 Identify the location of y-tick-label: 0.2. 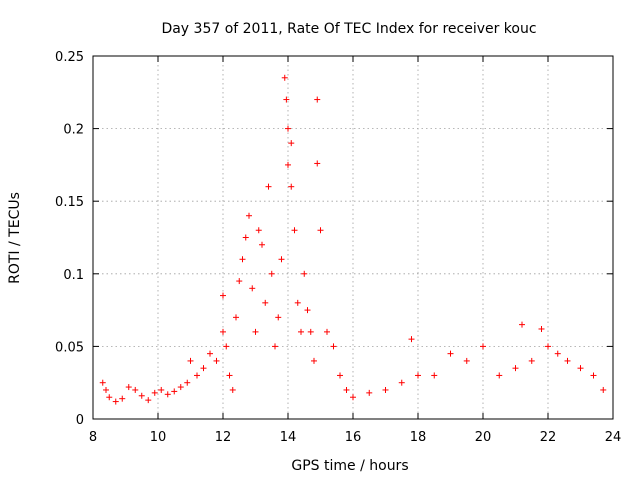
(73, 130).